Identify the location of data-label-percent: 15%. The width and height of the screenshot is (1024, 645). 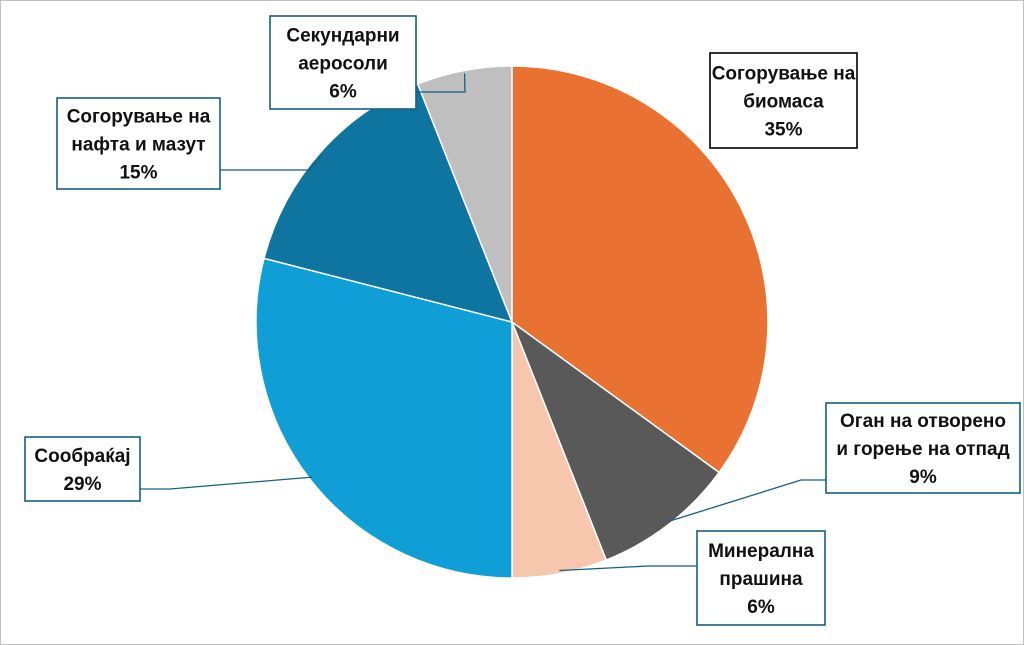
(138, 173).